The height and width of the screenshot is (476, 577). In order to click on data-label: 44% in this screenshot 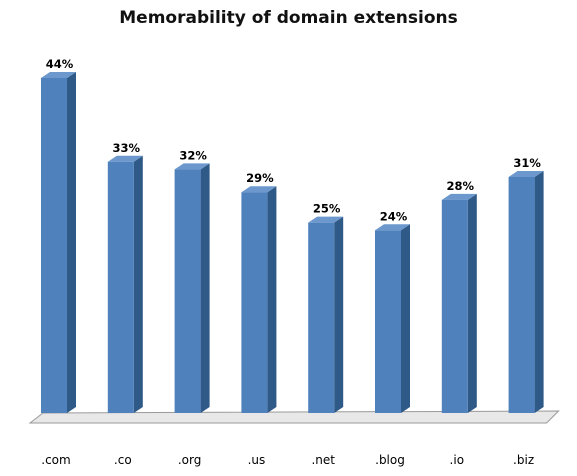, I will do `click(60, 64)`.